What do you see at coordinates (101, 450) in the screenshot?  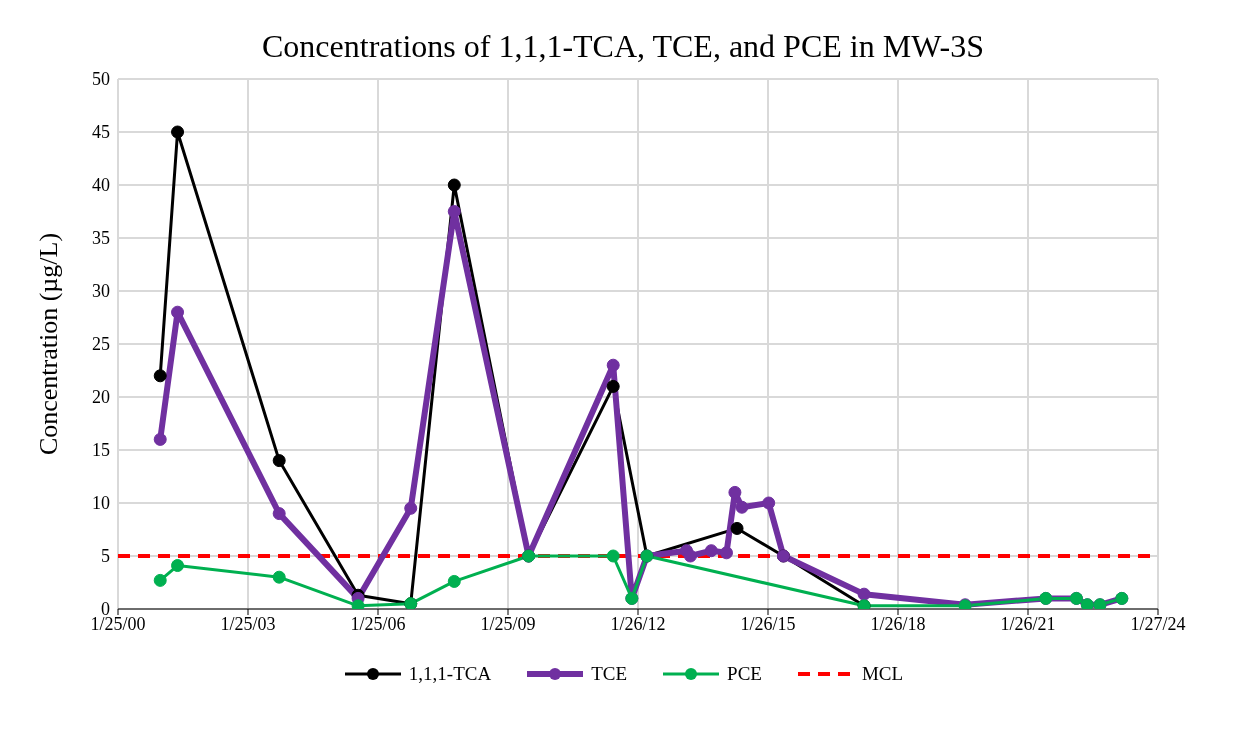 I see `y-tick-label: 15` at bounding box center [101, 450].